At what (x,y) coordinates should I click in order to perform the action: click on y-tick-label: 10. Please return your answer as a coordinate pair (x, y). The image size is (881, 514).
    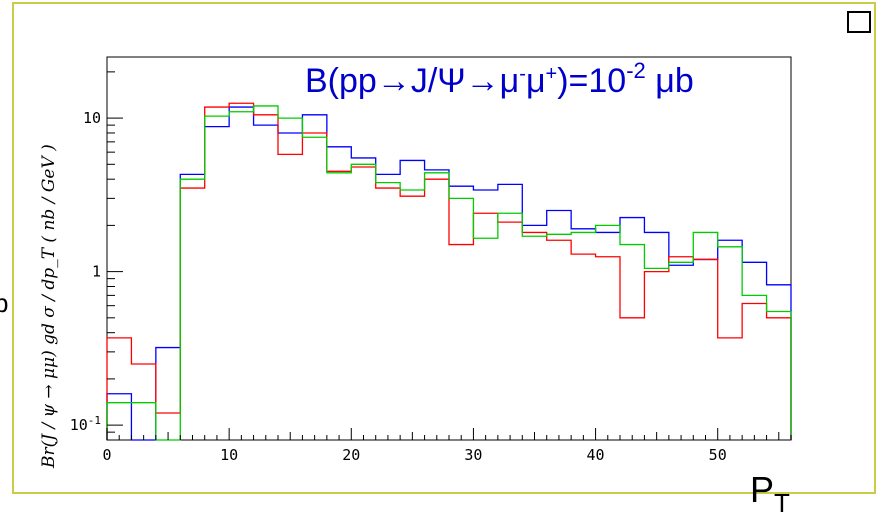
    Looking at the image, I should click on (92, 118).